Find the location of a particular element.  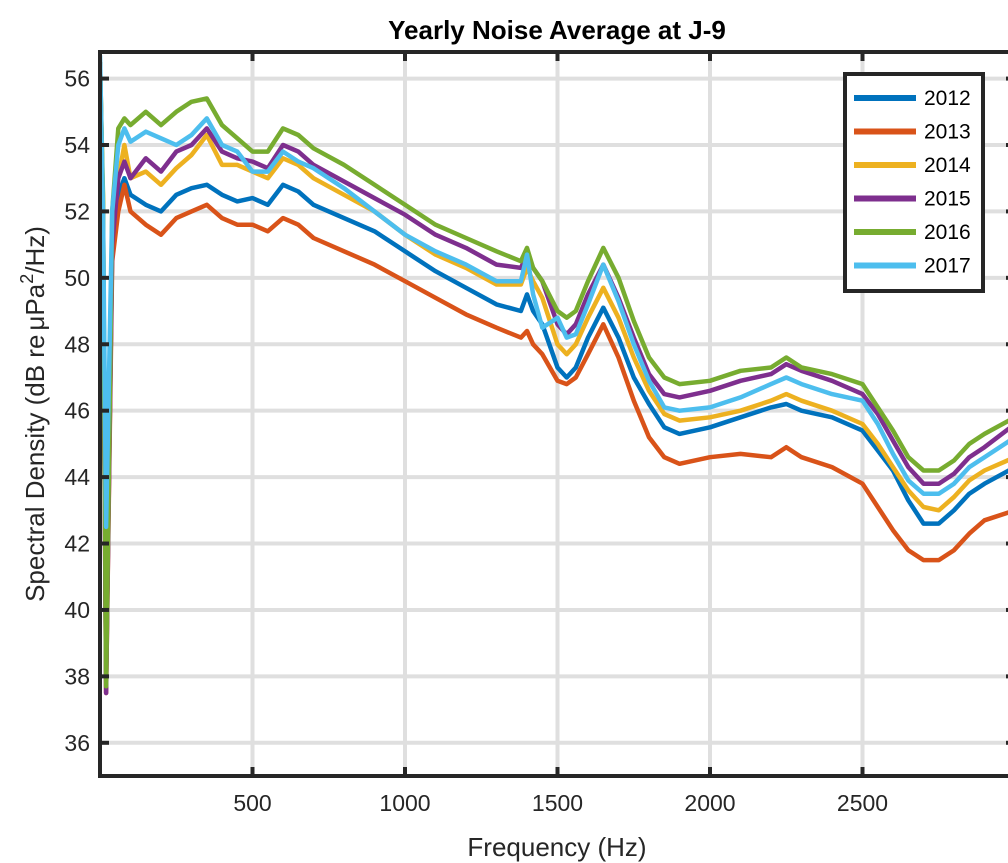

legend-entries: 2012 2013 2014 2015 2016 2017 is located at coordinates (912, 182).